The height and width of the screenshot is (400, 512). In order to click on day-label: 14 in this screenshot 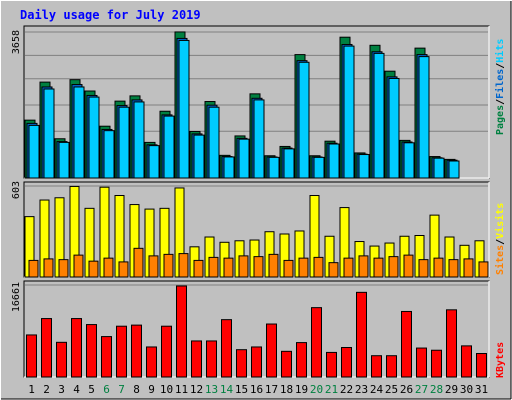, I will do `click(227, 389)`.